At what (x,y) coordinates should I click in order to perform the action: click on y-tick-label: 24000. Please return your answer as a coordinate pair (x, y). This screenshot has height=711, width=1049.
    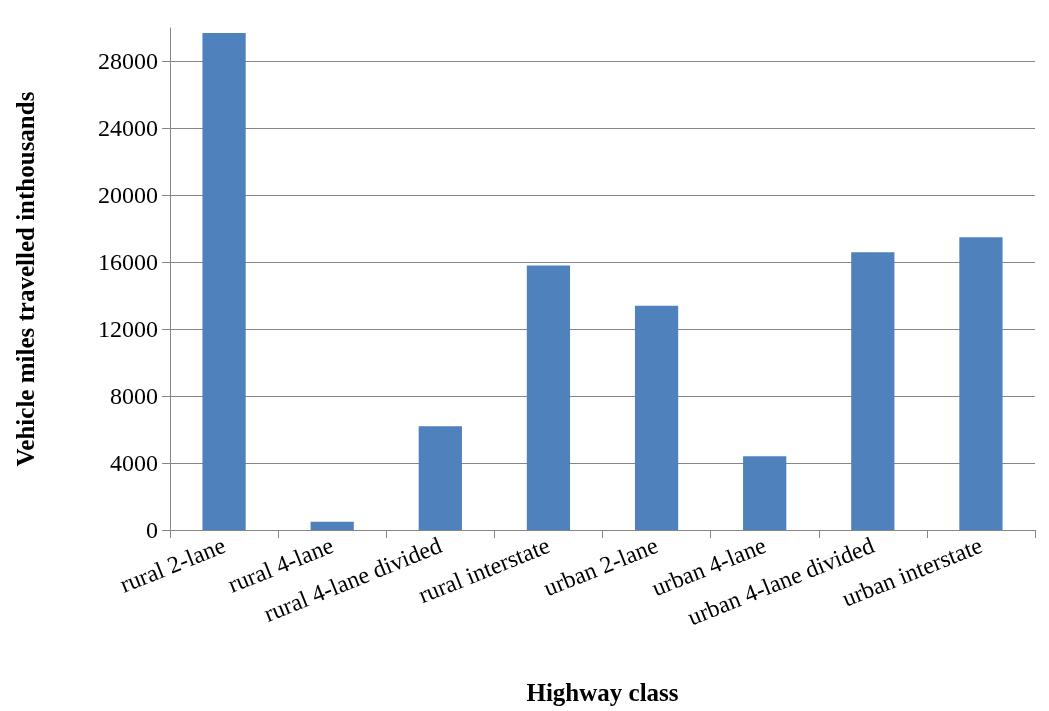
    Looking at the image, I should click on (128, 128).